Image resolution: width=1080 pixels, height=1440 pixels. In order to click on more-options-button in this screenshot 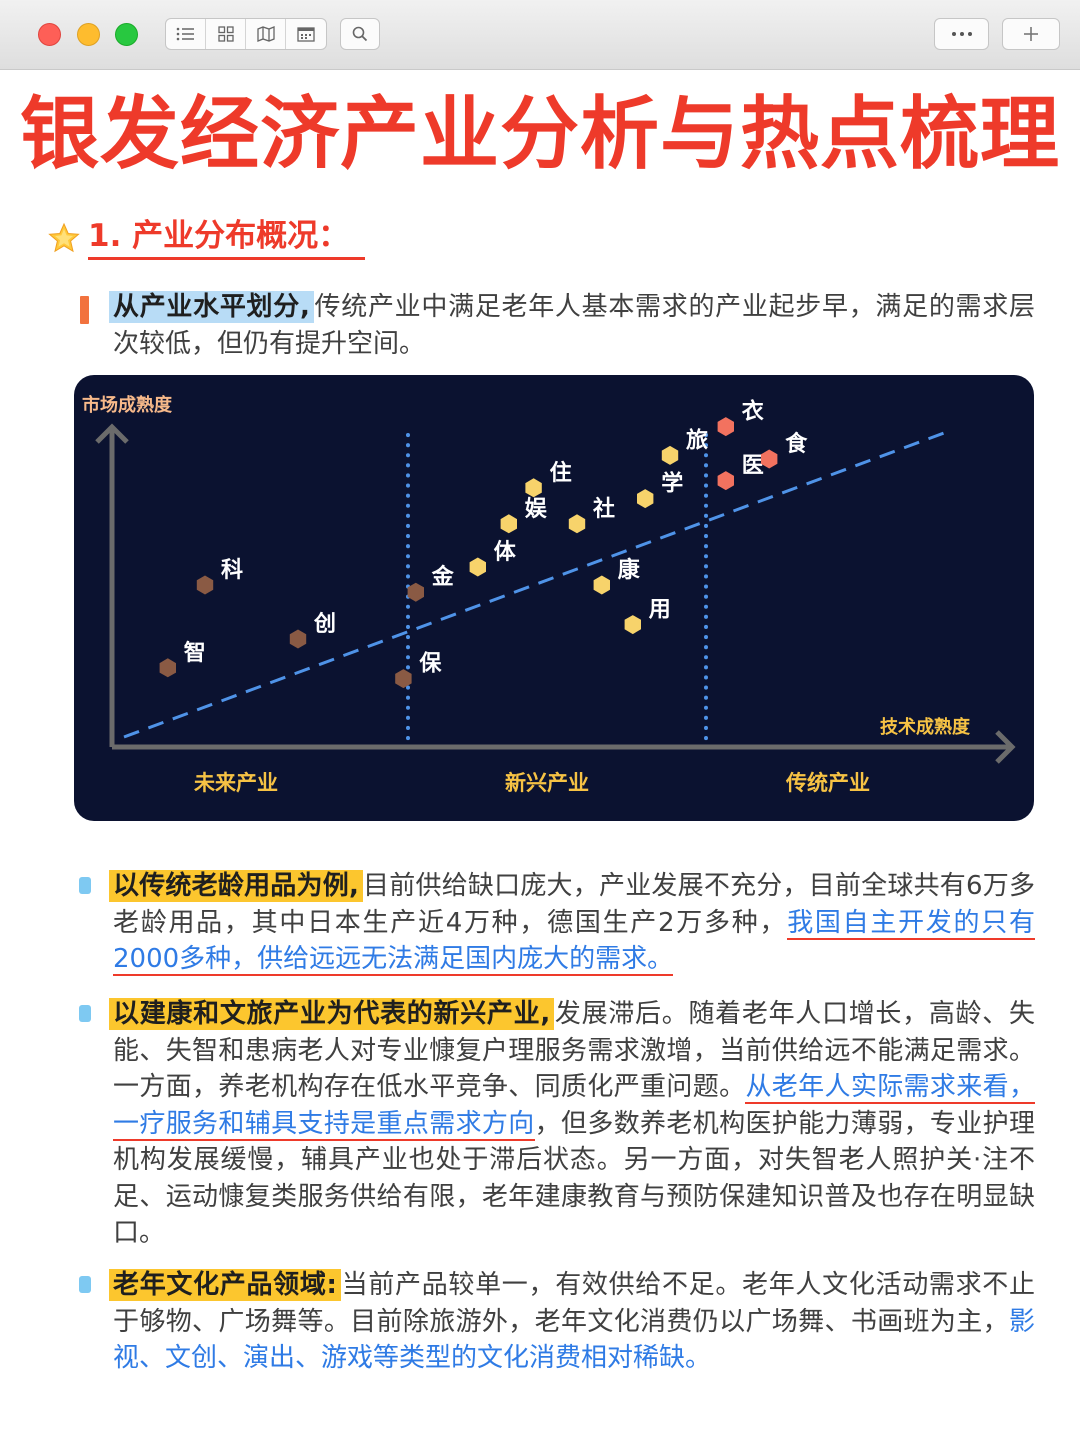, I will do `click(961, 34)`.